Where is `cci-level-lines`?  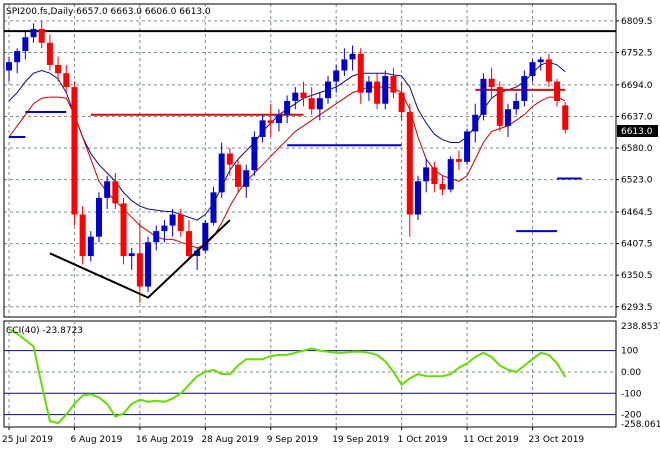
cci-level-lines is located at coordinates (310, 383).